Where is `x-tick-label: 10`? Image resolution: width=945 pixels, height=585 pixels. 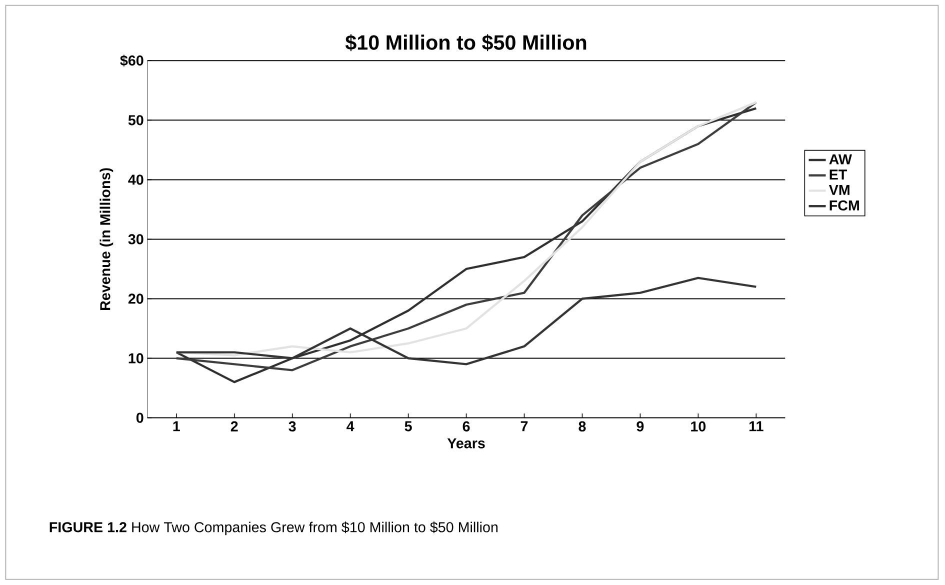 x-tick-label: 10 is located at coordinates (698, 426).